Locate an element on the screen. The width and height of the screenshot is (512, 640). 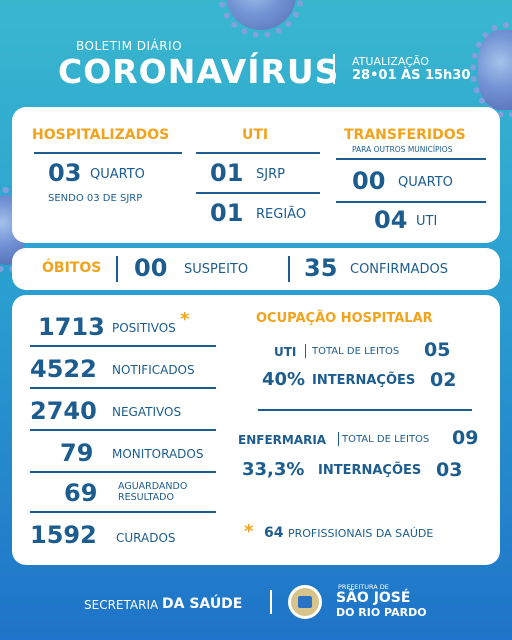
transferidos-quarto-label: QUARTO is located at coordinates (425, 182).